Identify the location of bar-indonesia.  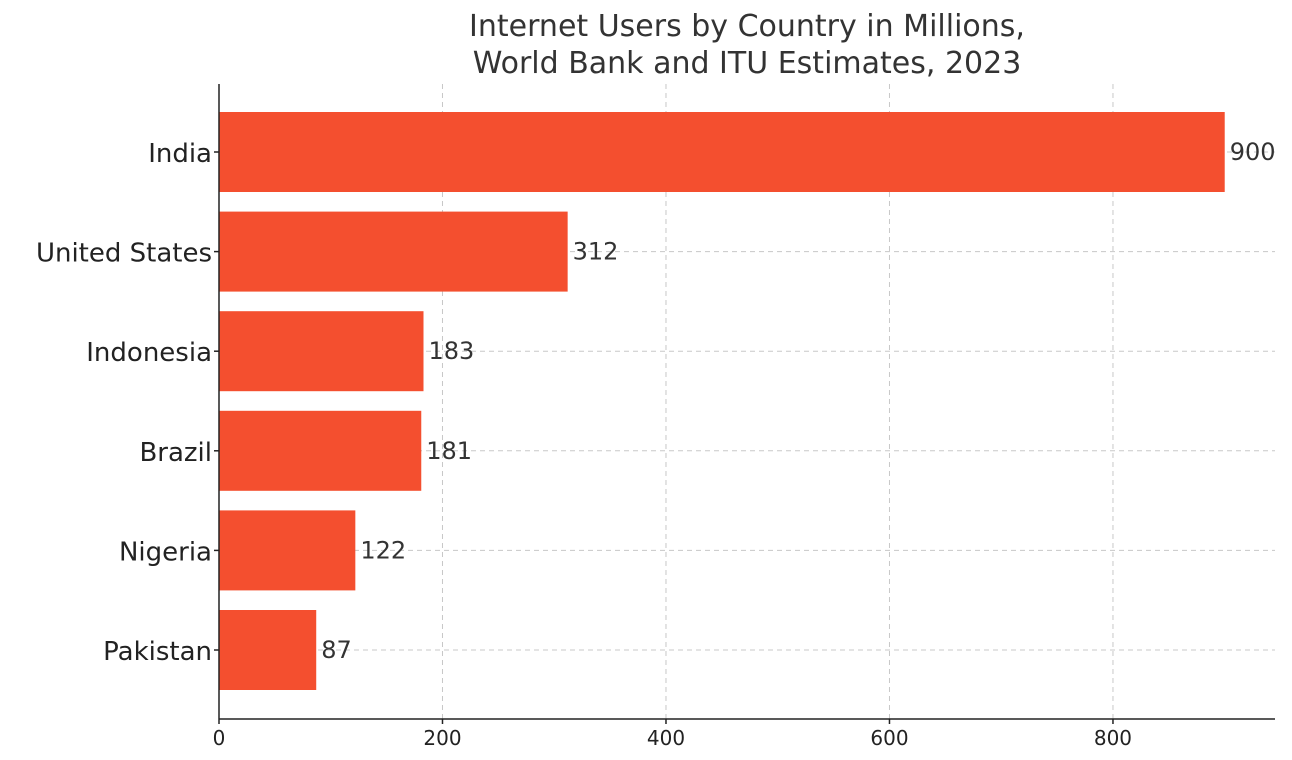
(321, 351).